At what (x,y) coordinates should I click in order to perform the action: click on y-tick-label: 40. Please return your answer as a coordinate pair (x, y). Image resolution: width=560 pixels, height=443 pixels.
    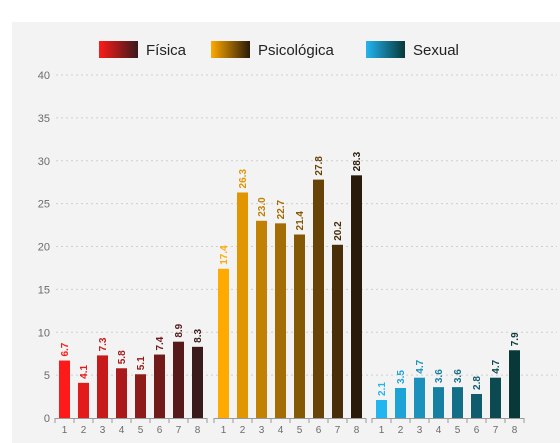
    Looking at the image, I should click on (44, 76).